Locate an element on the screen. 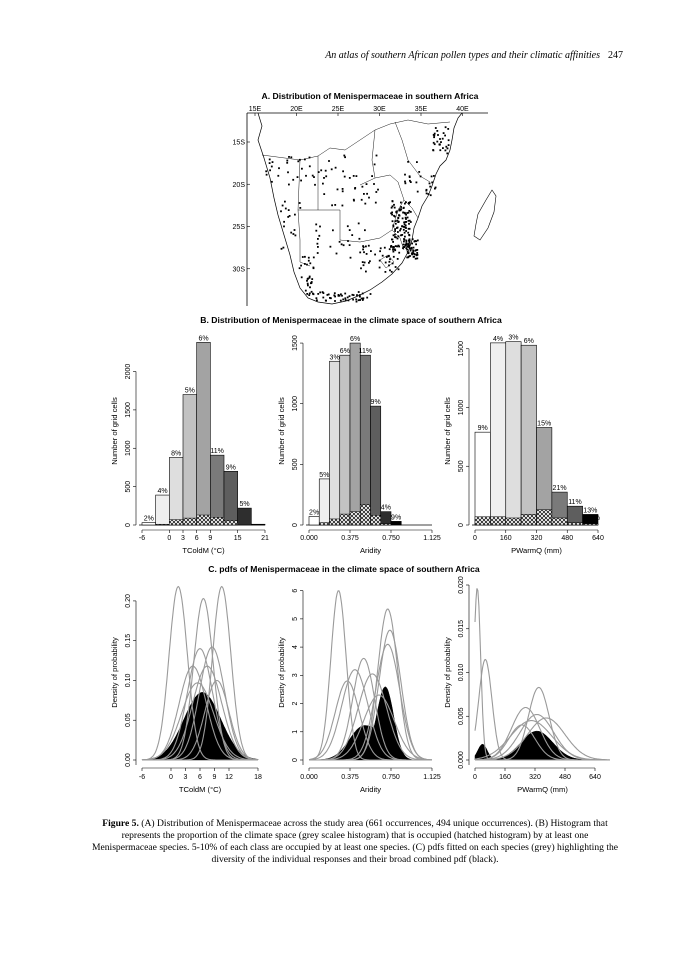 This screenshot has width=686, height=969. country-border is located at coordinates (382, 192).